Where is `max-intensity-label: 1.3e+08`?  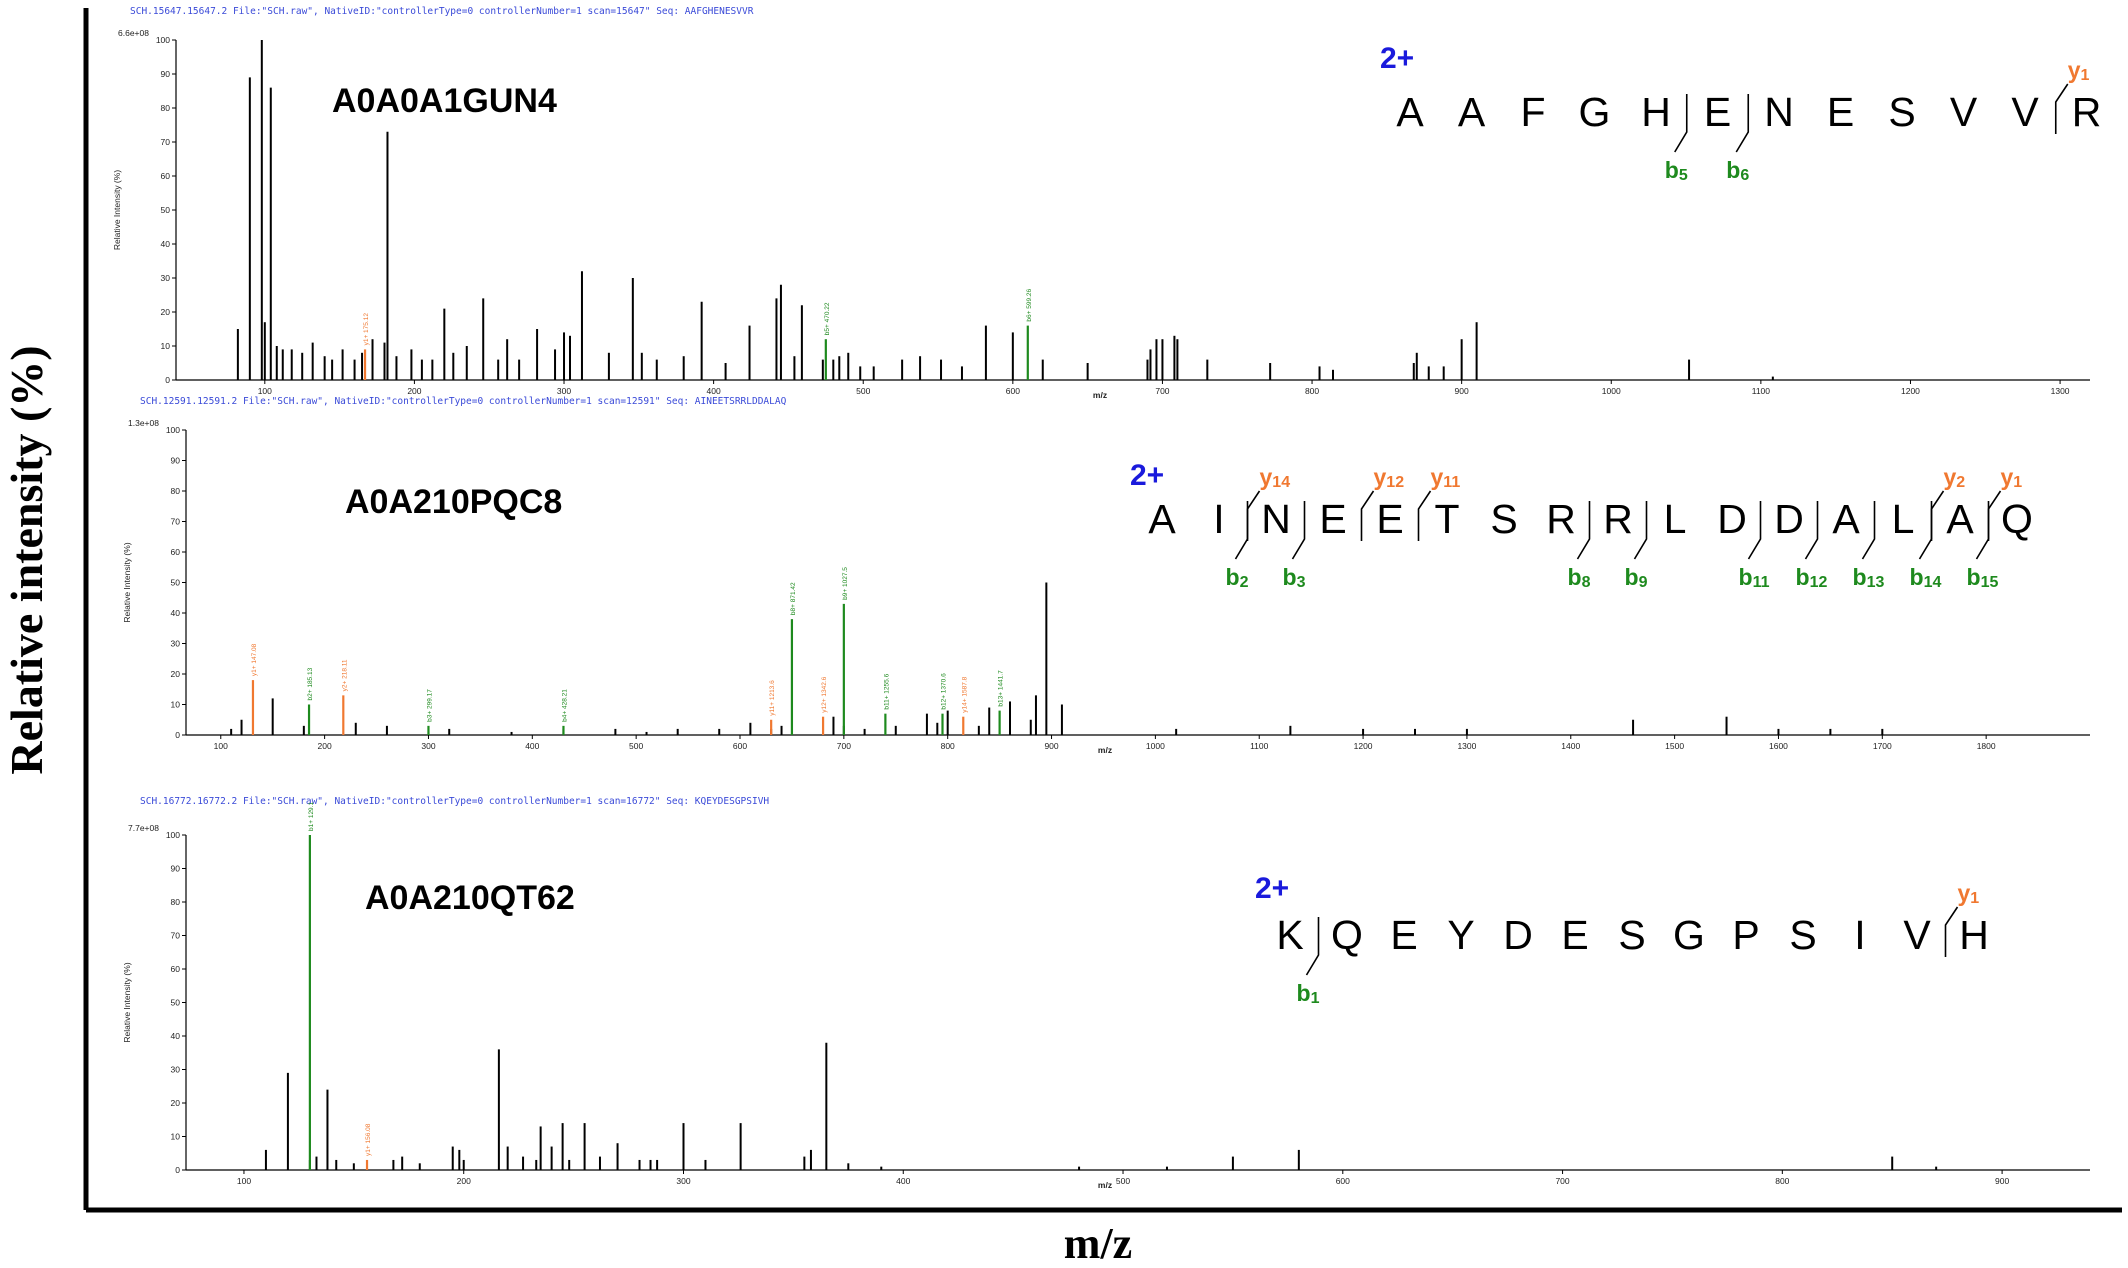 max-intensity-label: 1.3e+08 is located at coordinates (143, 423).